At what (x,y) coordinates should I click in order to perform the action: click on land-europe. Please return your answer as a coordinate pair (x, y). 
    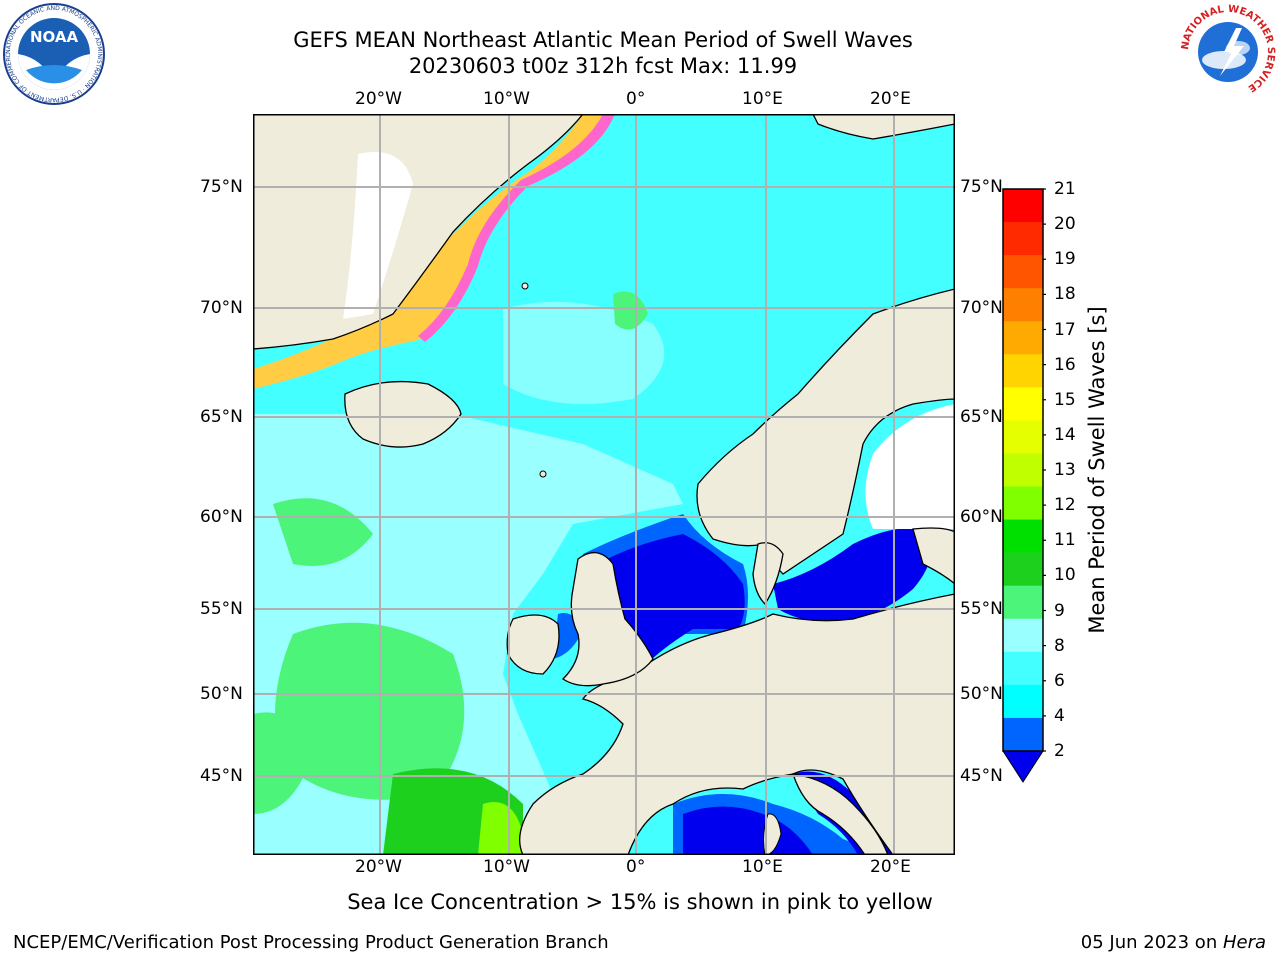
    Looking at the image, I should click on (737, 724).